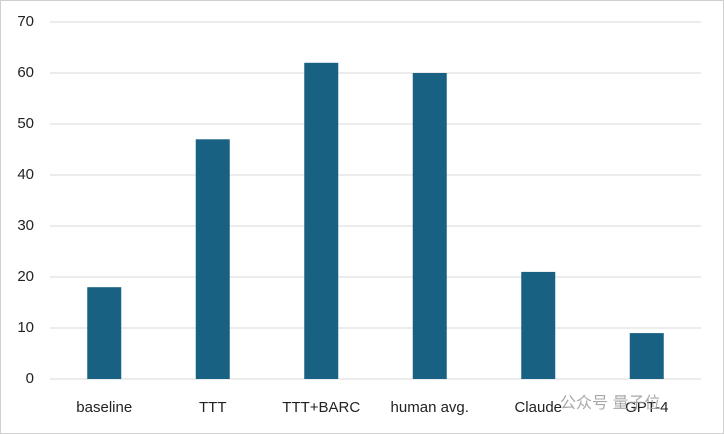 This screenshot has height=434, width=724. I want to click on x-tick-label: TTT+BARC, so click(321, 407).